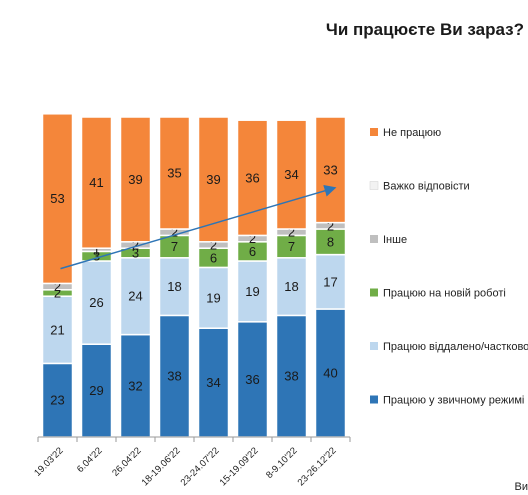 The image size is (528, 495). I want to click on data-label: 40, so click(330, 373).